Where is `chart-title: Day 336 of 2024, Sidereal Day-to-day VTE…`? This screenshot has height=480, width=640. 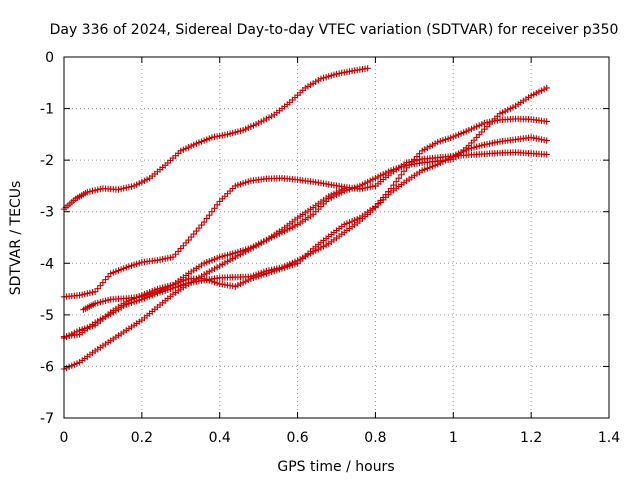 chart-title: Day 336 of 2024, Sidereal Day-to-day VTE… is located at coordinates (334, 30).